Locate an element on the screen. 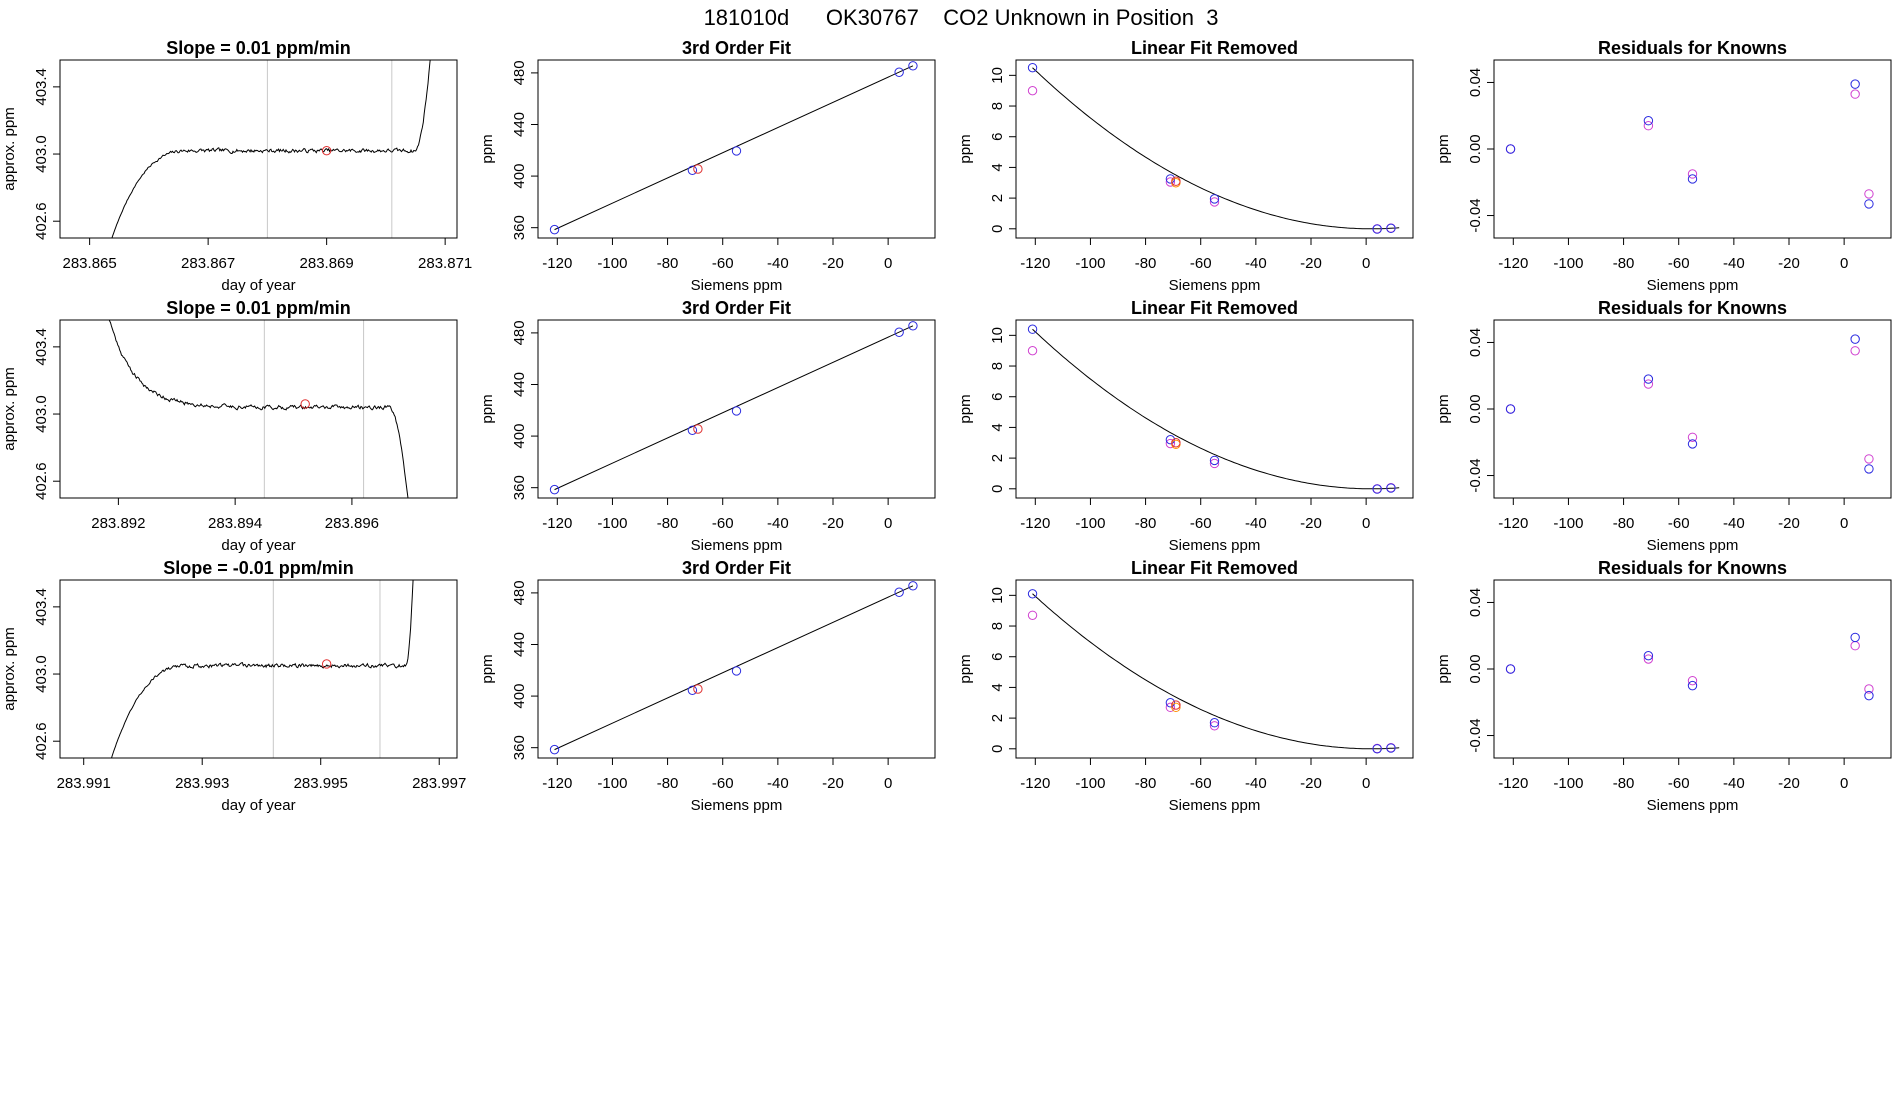 Image resolution: width=1900 pixels, height=1100 pixels. y-tick-label: 2 is located at coordinates (997, 718).